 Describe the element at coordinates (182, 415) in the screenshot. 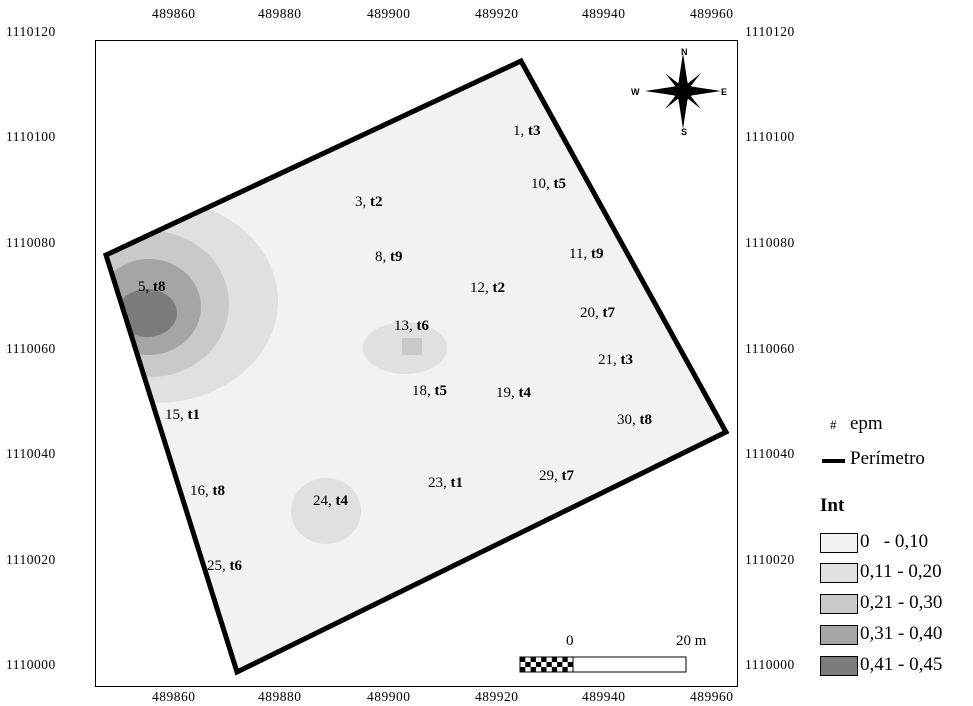

I see `point-label: 15, t1` at that location.